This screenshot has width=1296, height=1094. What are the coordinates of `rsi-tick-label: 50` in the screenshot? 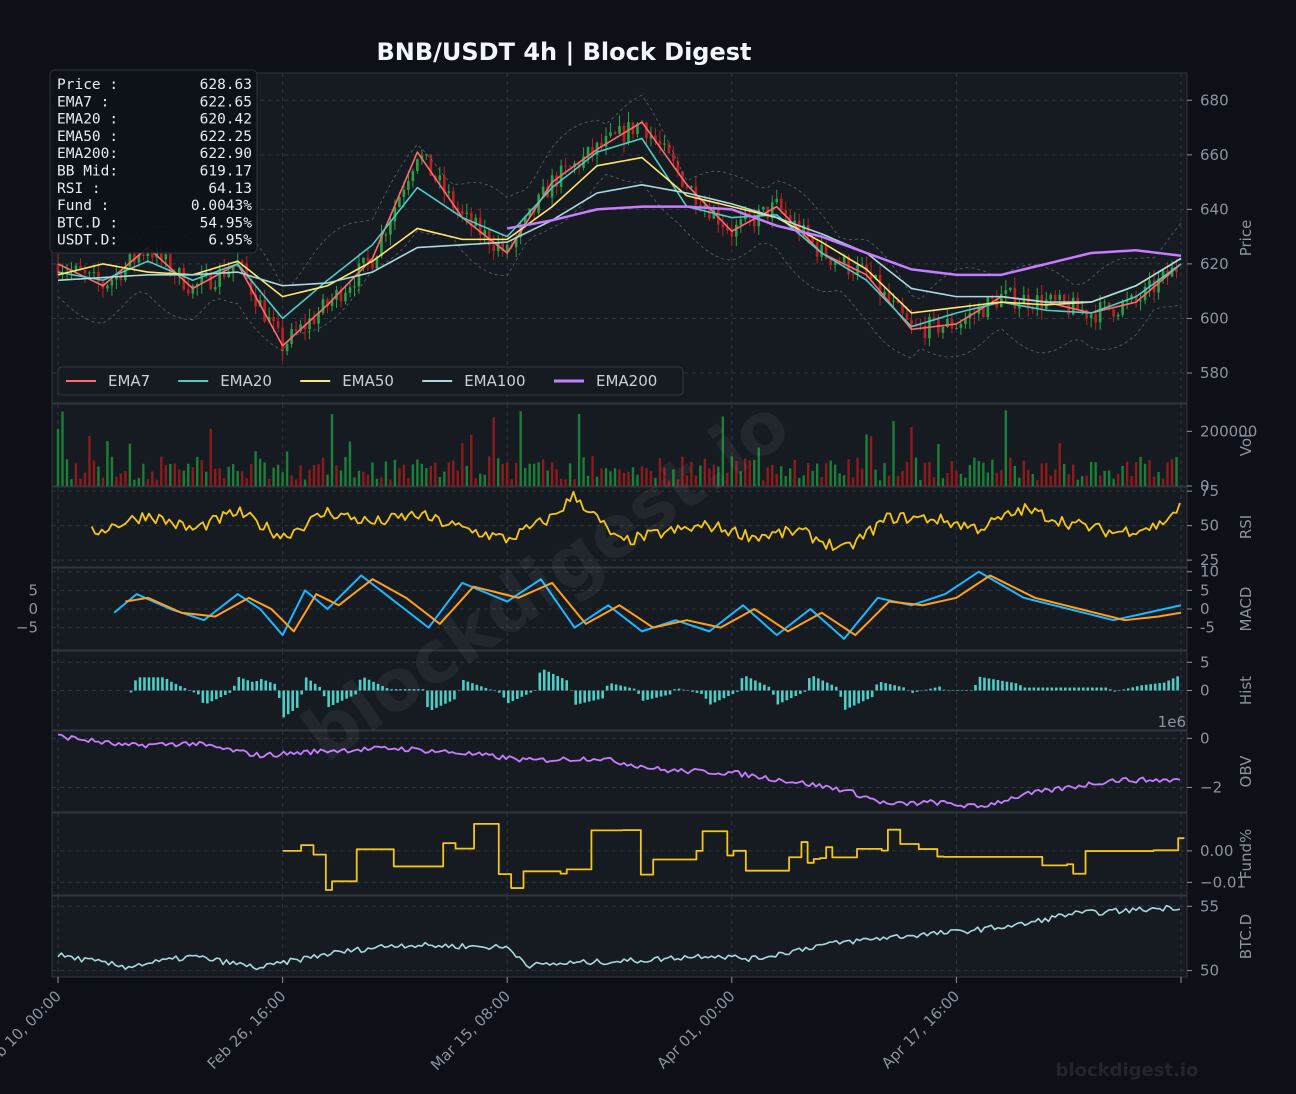 It's located at (1209, 526).